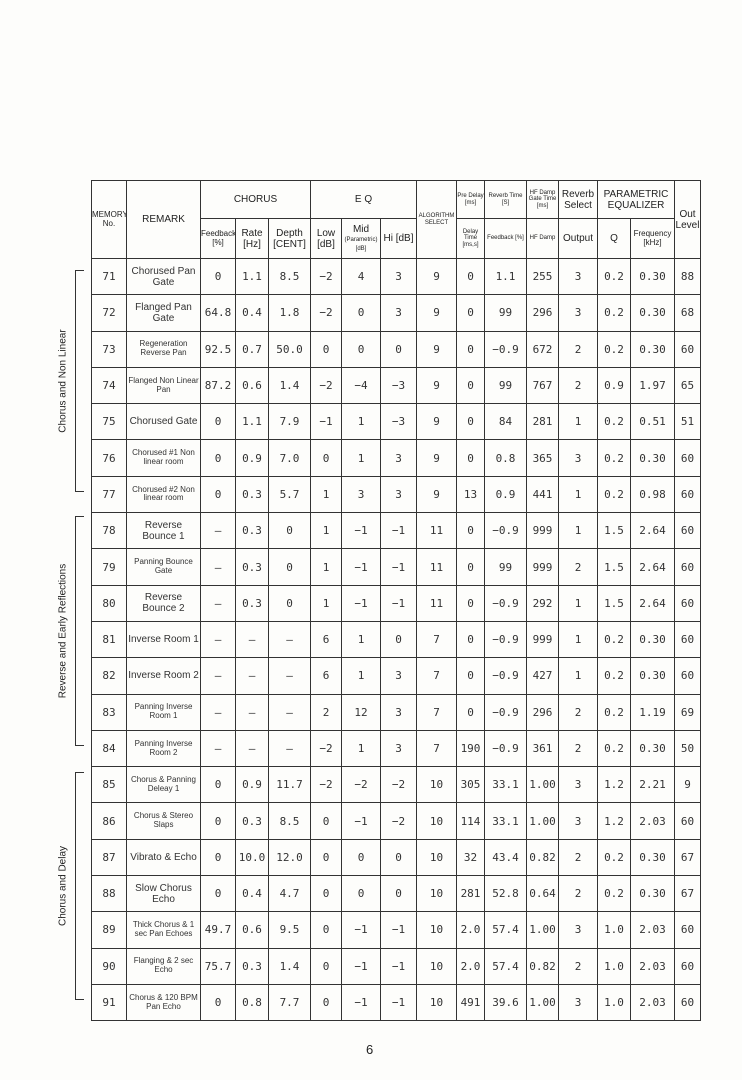 Image resolution: width=742 pixels, height=1080 pixels. Describe the element at coordinates (218, 494) in the screenshot. I see `cell-chorus-feedback: 0` at that location.